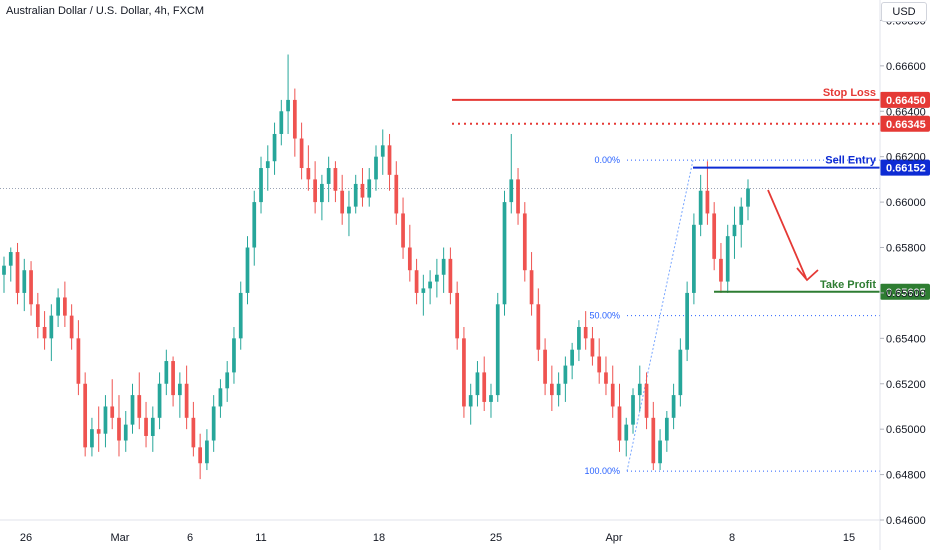 The width and height of the screenshot is (932, 550). Describe the element at coordinates (496, 538) in the screenshot. I see `x-tick-label: 25` at that location.